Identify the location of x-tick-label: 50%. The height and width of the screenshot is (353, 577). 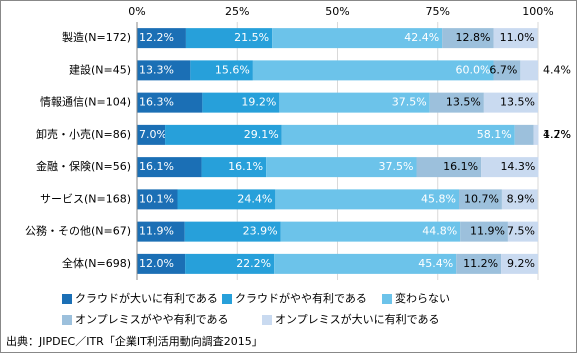
(337, 11).